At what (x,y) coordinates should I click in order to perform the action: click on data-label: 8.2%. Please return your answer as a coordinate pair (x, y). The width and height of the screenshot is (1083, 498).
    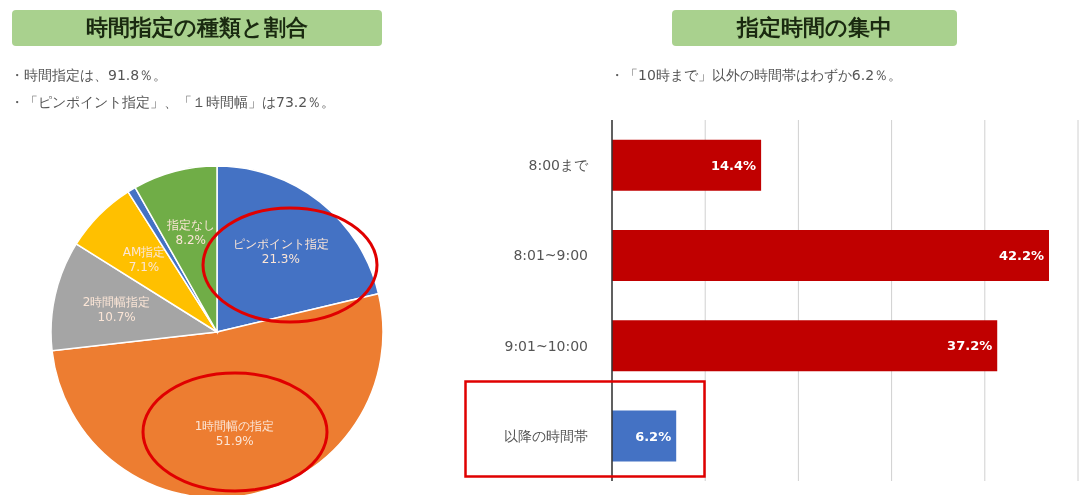
    Looking at the image, I should click on (191, 240).